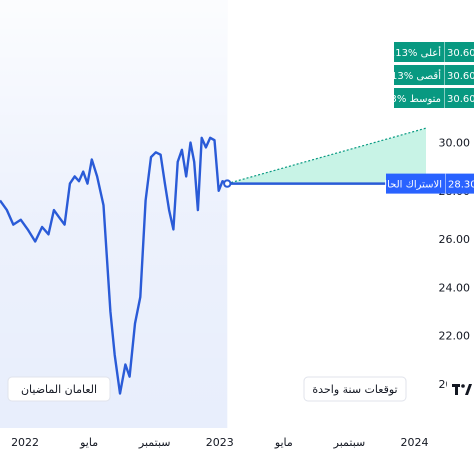 This screenshot has width=474, height=474. I want to click on past-period-label-text: العامان الماضيان, so click(59, 389).